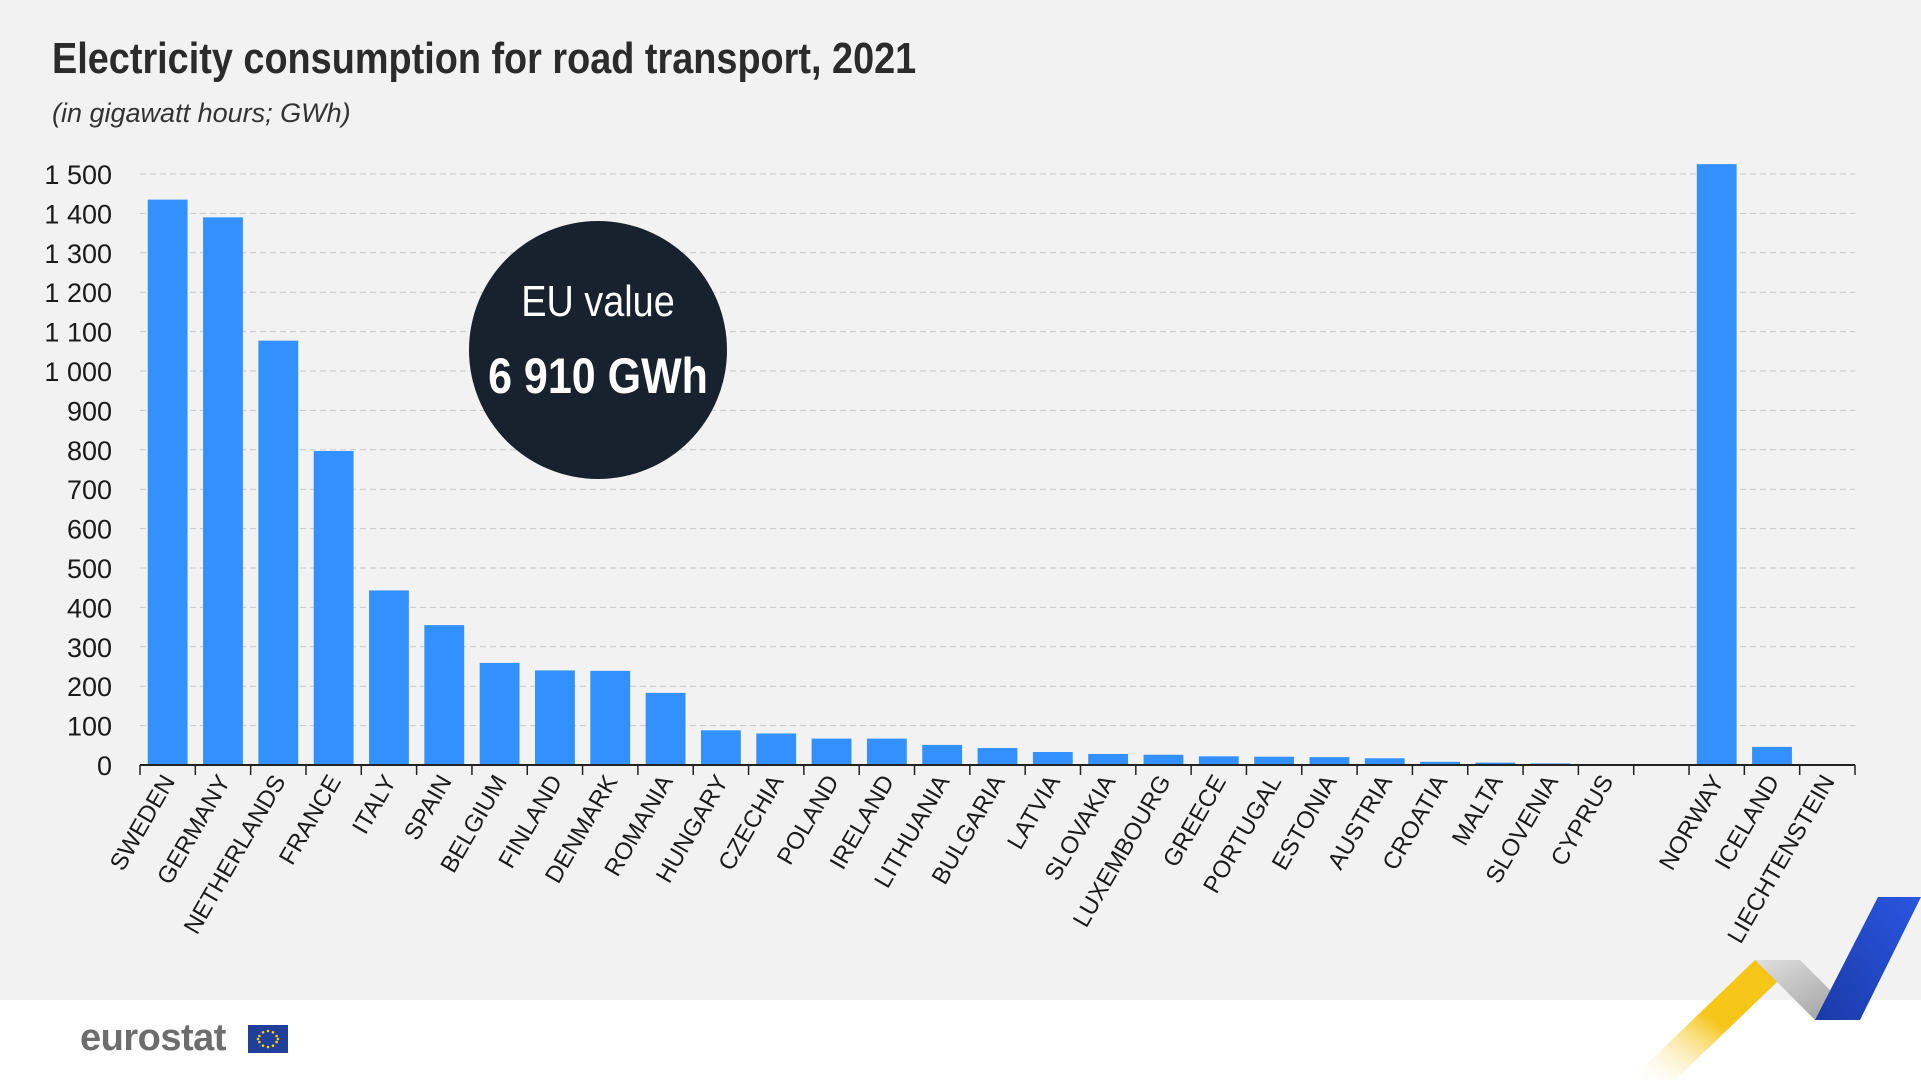 The image size is (1921, 1080). Describe the element at coordinates (89, 451) in the screenshot. I see `y-tick-label: 800` at that location.